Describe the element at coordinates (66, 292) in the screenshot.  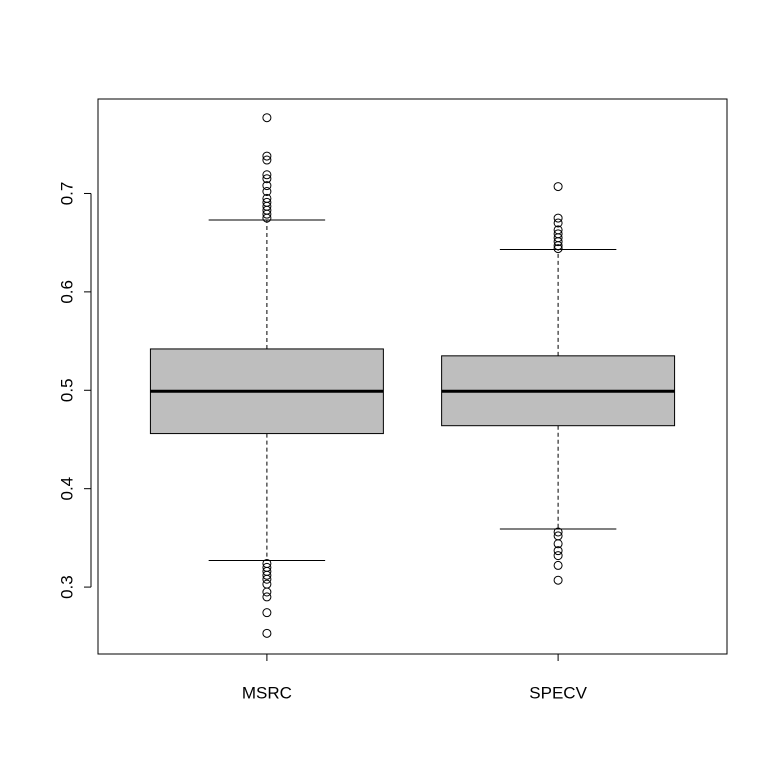
I see `y-tick-label: 0.6` at that location.